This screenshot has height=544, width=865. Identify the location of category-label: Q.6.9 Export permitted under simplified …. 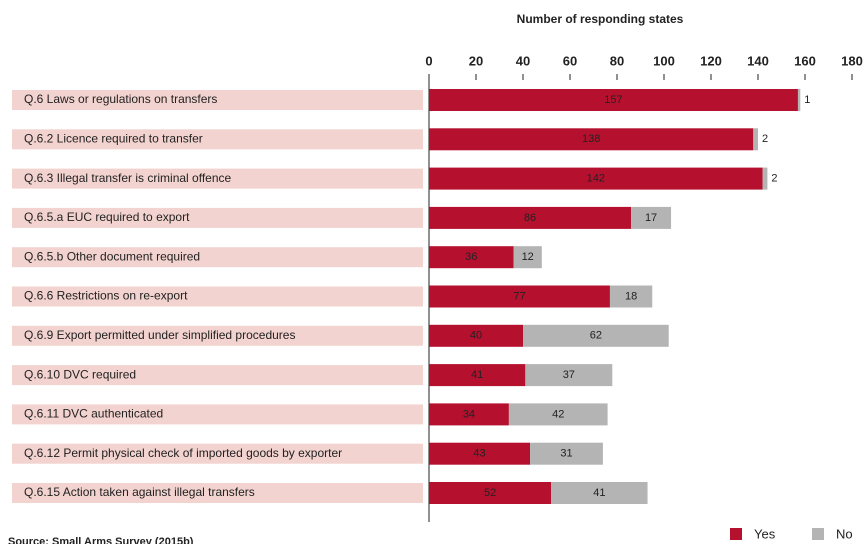
(159, 335).